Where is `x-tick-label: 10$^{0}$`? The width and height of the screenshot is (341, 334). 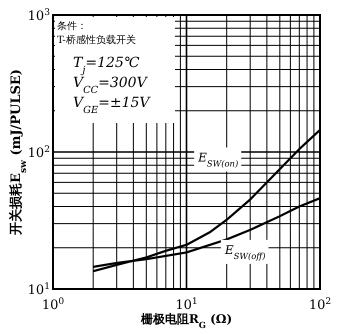 x-tick-label: 10$^{0}$ is located at coordinates (53, 305).